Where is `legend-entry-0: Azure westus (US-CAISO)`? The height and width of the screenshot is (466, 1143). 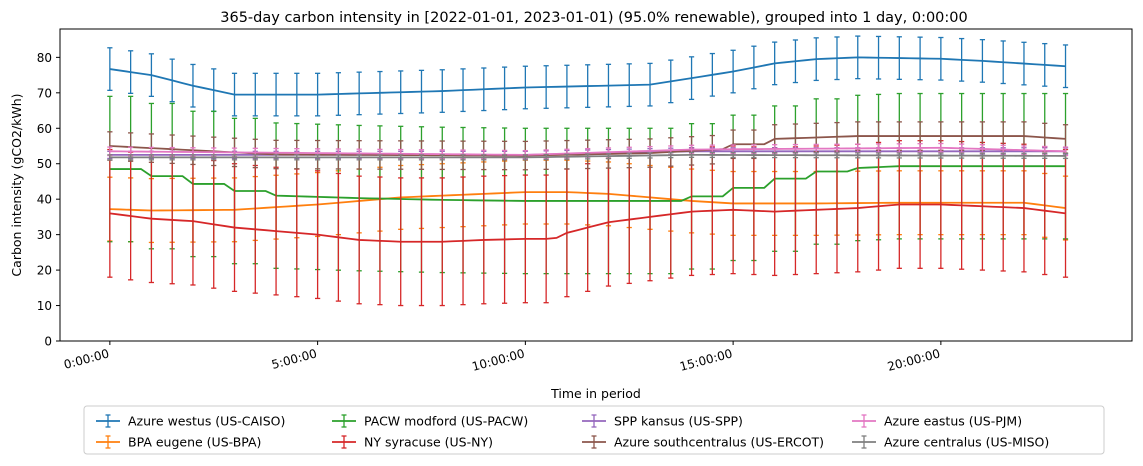 legend-entry-0: Azure westus (US-CAISO) is located at coordinates (190, 421).